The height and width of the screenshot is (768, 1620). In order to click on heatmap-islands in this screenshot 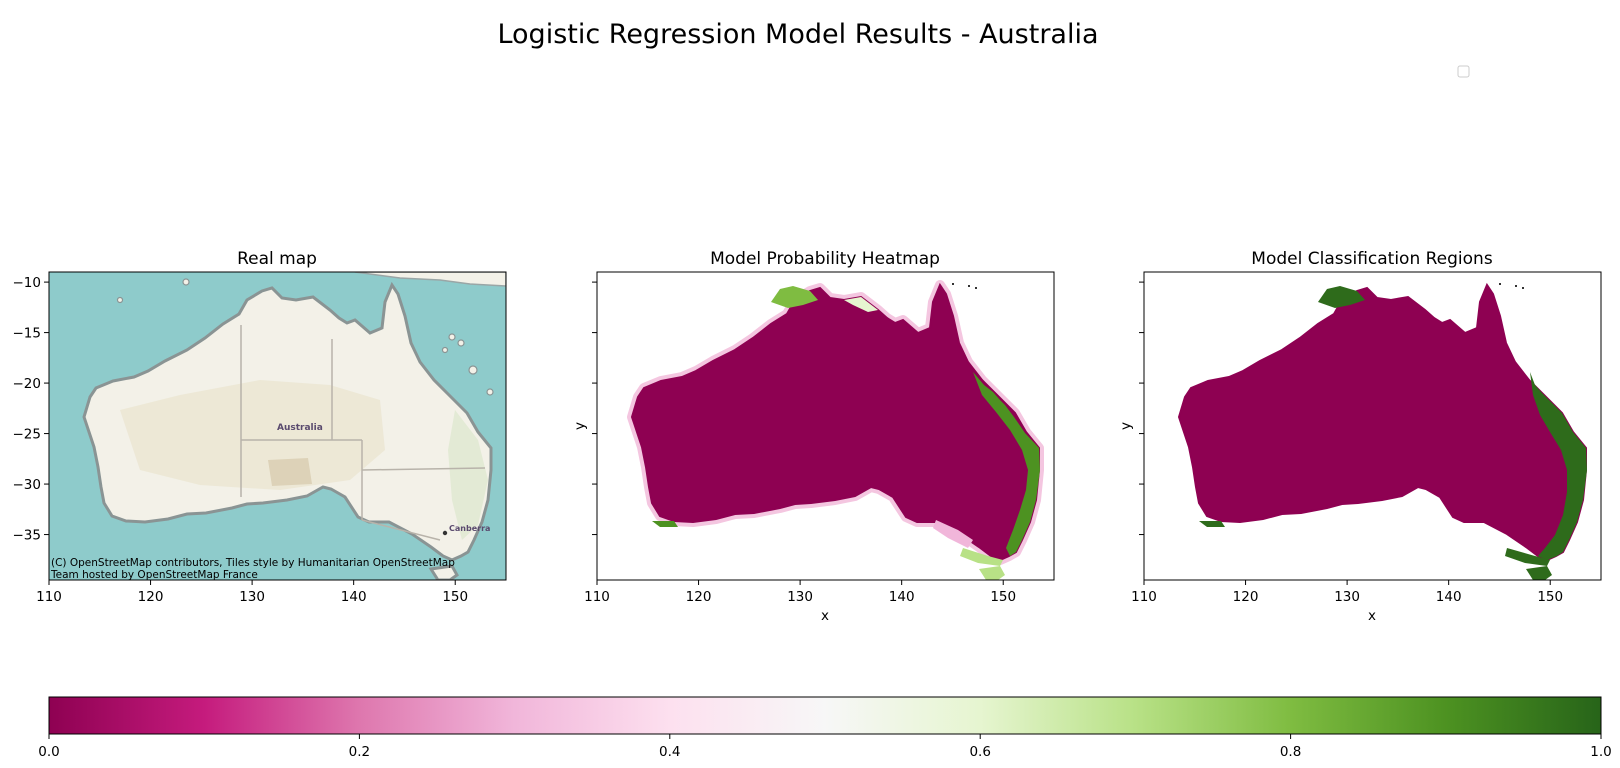, I will do `click(964, 286)`.